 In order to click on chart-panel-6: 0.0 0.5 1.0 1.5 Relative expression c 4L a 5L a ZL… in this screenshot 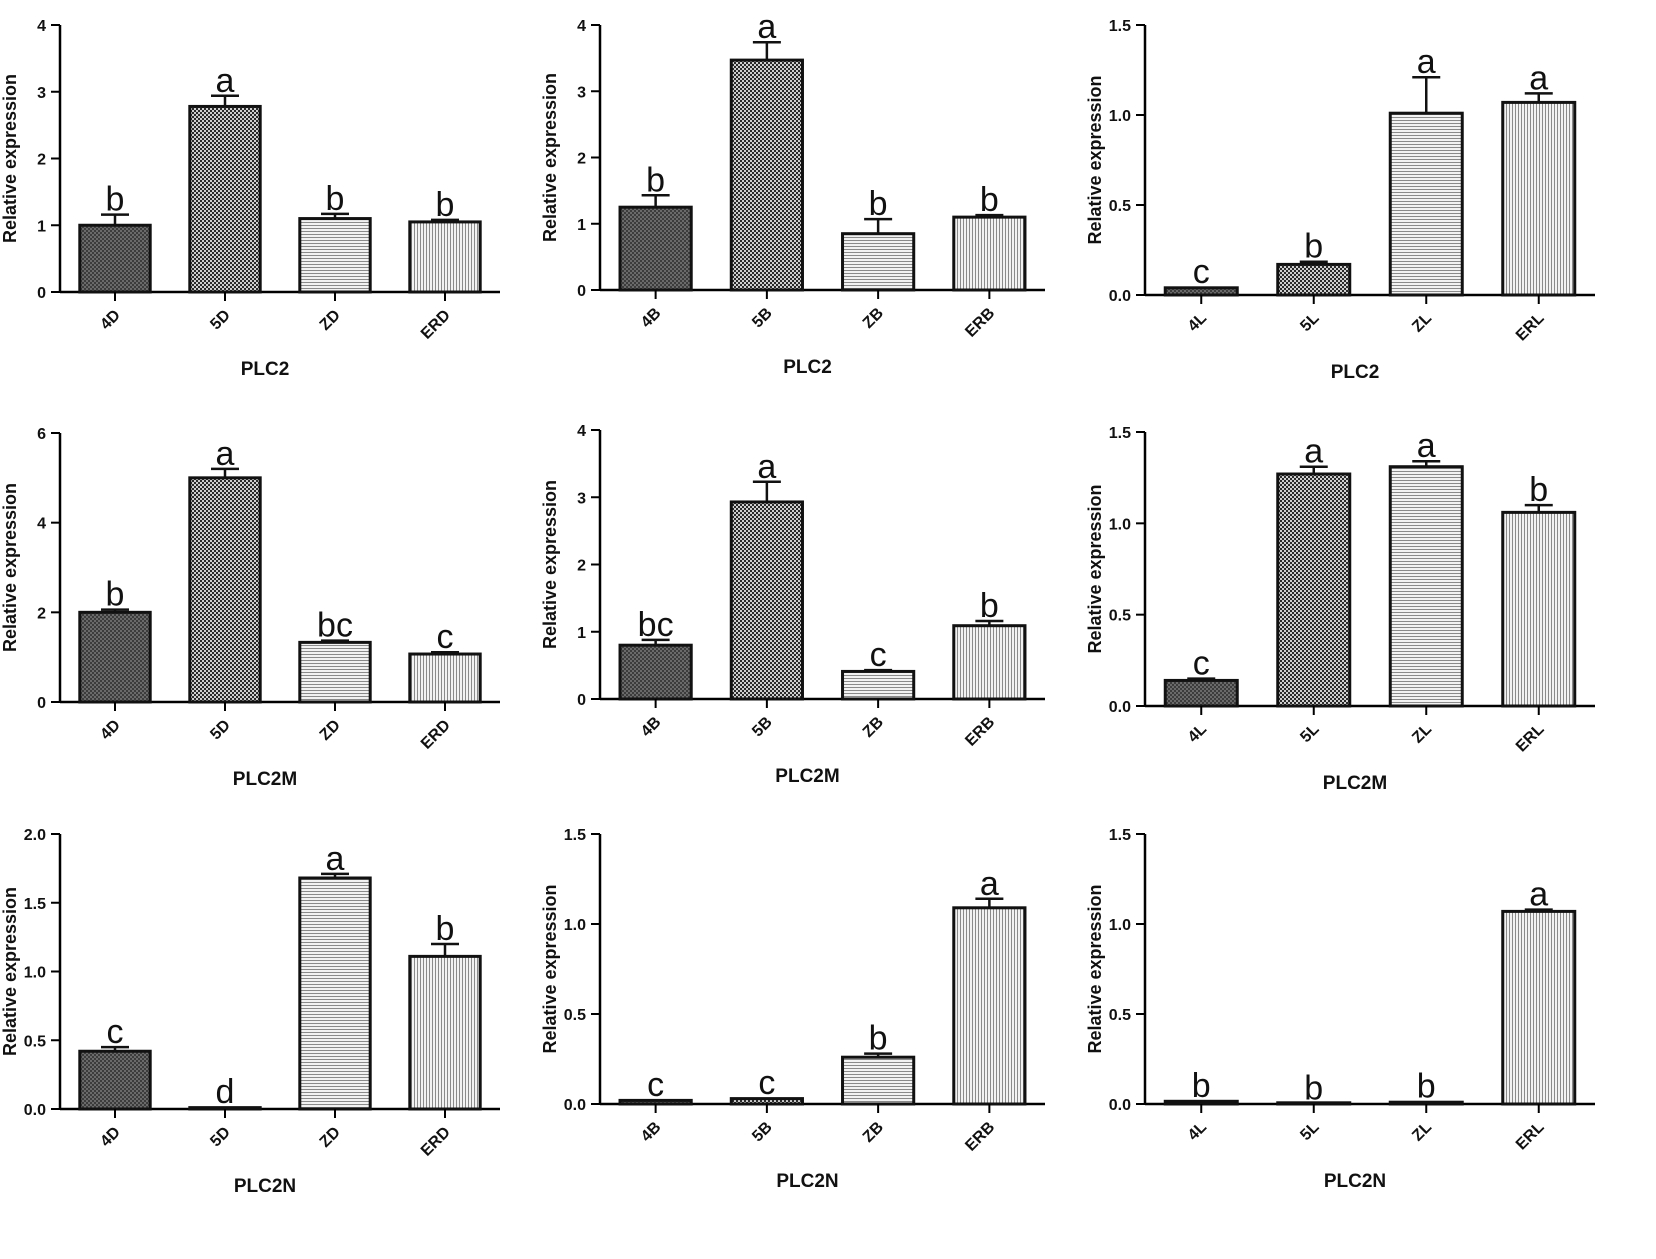, I will do `click(1340, 609)`.